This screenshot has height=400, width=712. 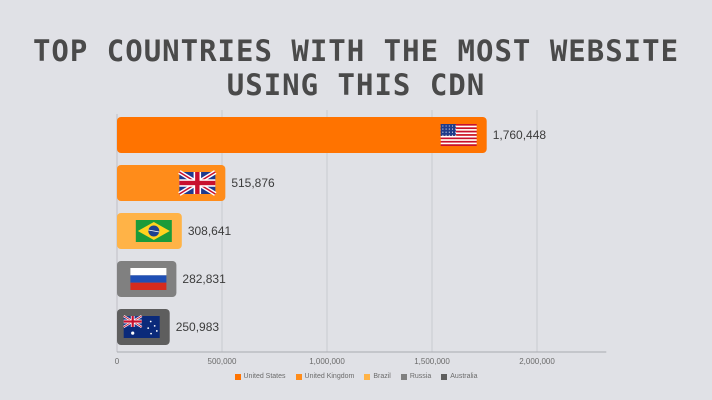 I want to click on brazil-flag-icon, so click(x=153, y=231).